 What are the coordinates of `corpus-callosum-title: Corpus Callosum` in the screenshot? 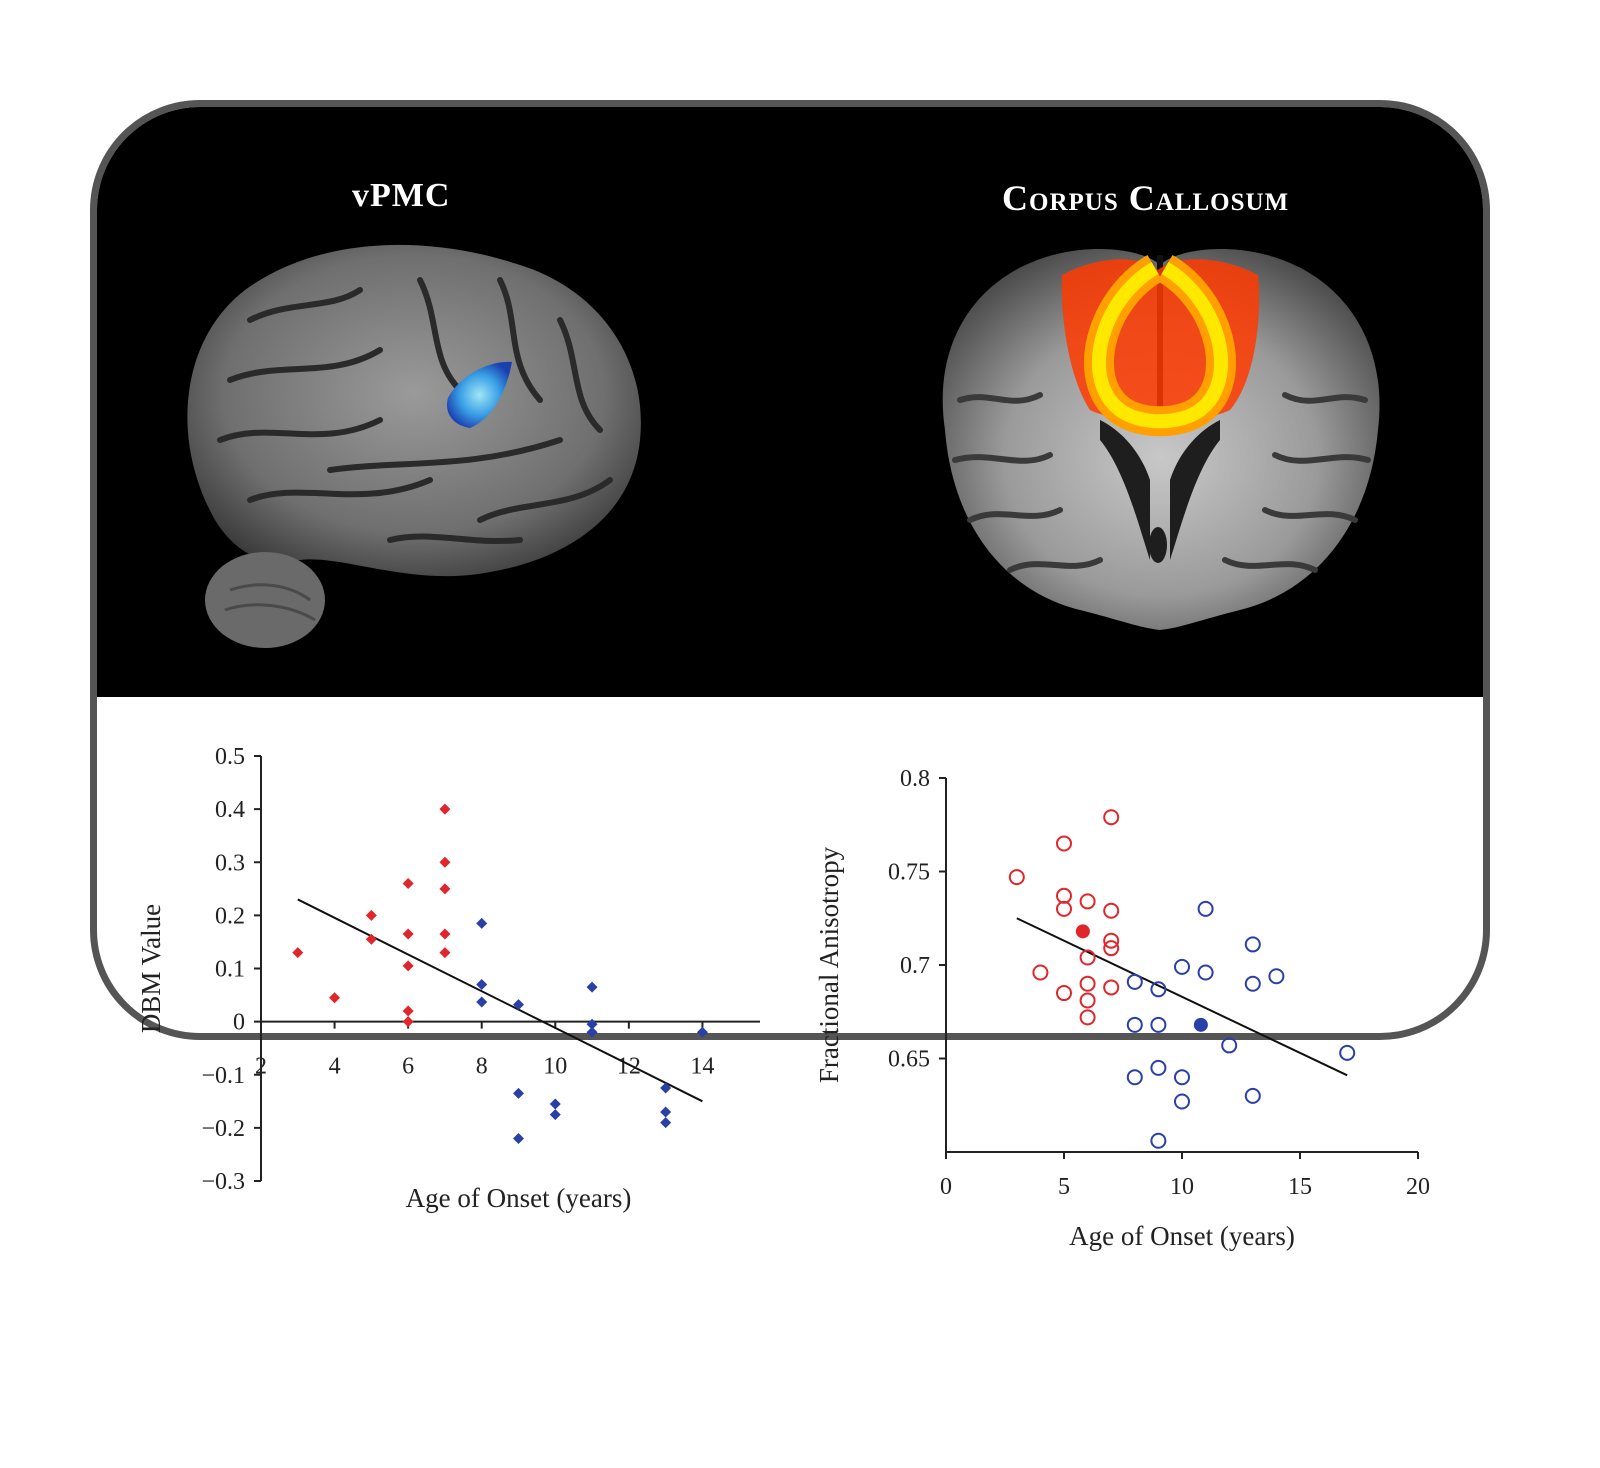 It's located at (1146, 198).